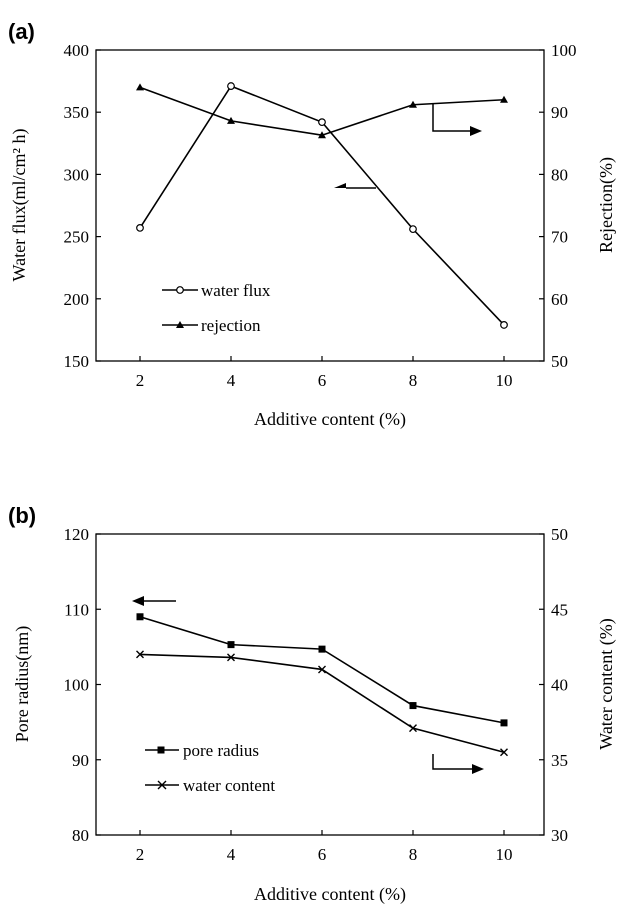 This screenshot has height=909, width=623. I want to click on panel-a-right-axis-arrowhead, so click(476, 131).